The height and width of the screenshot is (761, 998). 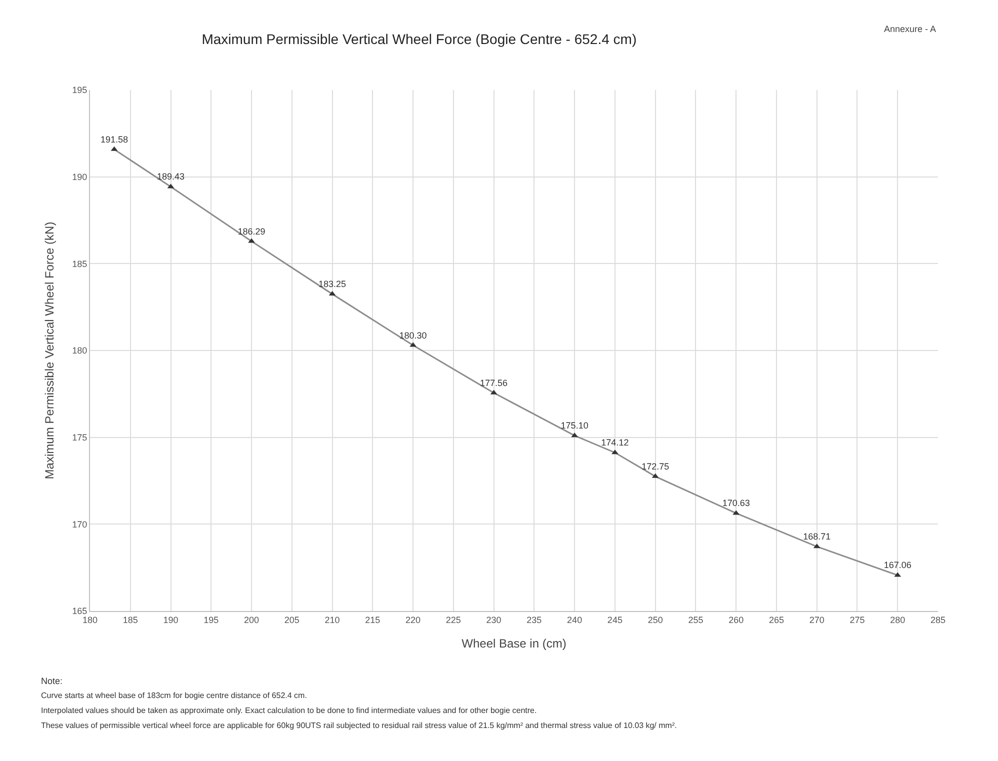 I want to click on data-label: 189.43, so click(x=170, y=177).